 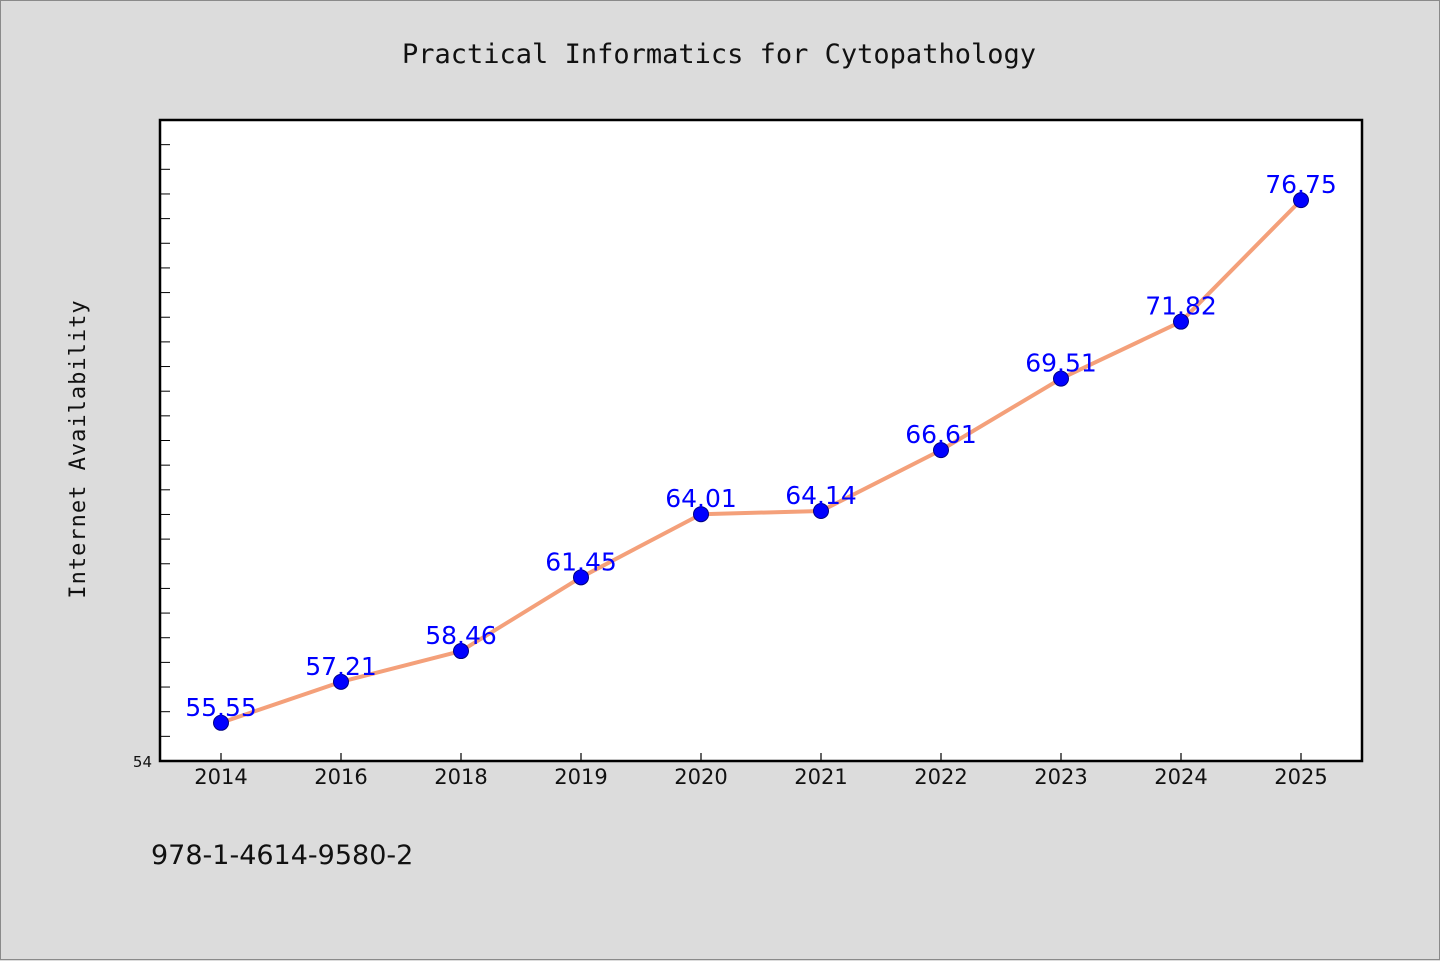 I want to click on x-tick-label: 2019, so click(x=580, y=777).